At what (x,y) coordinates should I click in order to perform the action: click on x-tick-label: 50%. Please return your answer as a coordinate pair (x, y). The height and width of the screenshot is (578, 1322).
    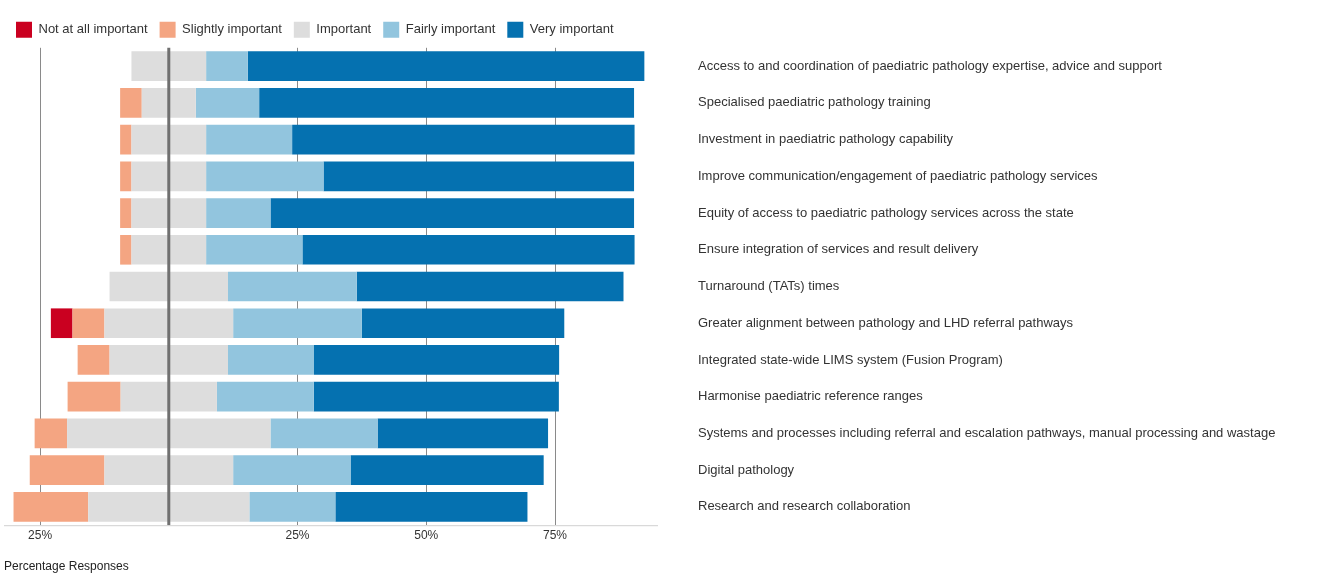
    Looking at the image, I should click on (426, 534).